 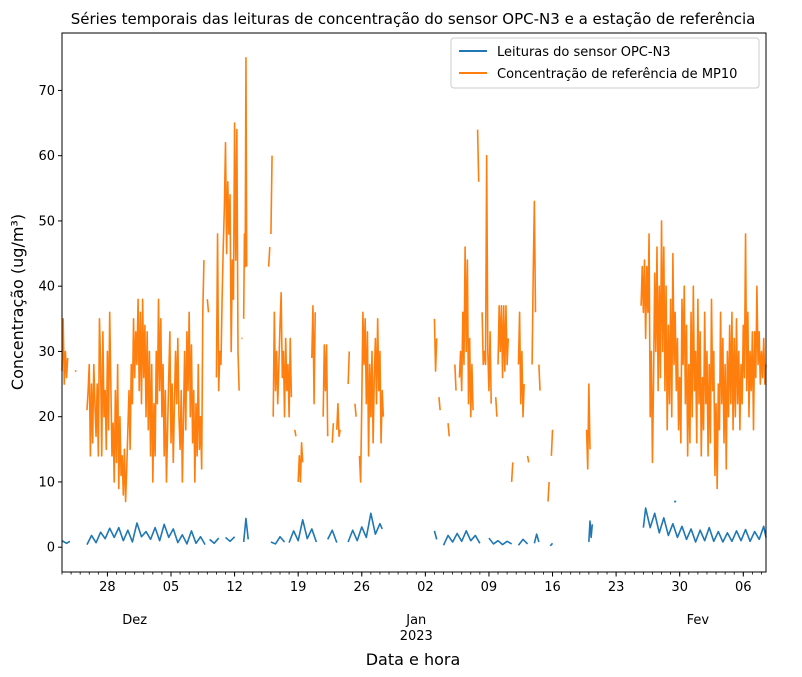 I want to click on x-tick-label: 30, so click(x=679, y=587).